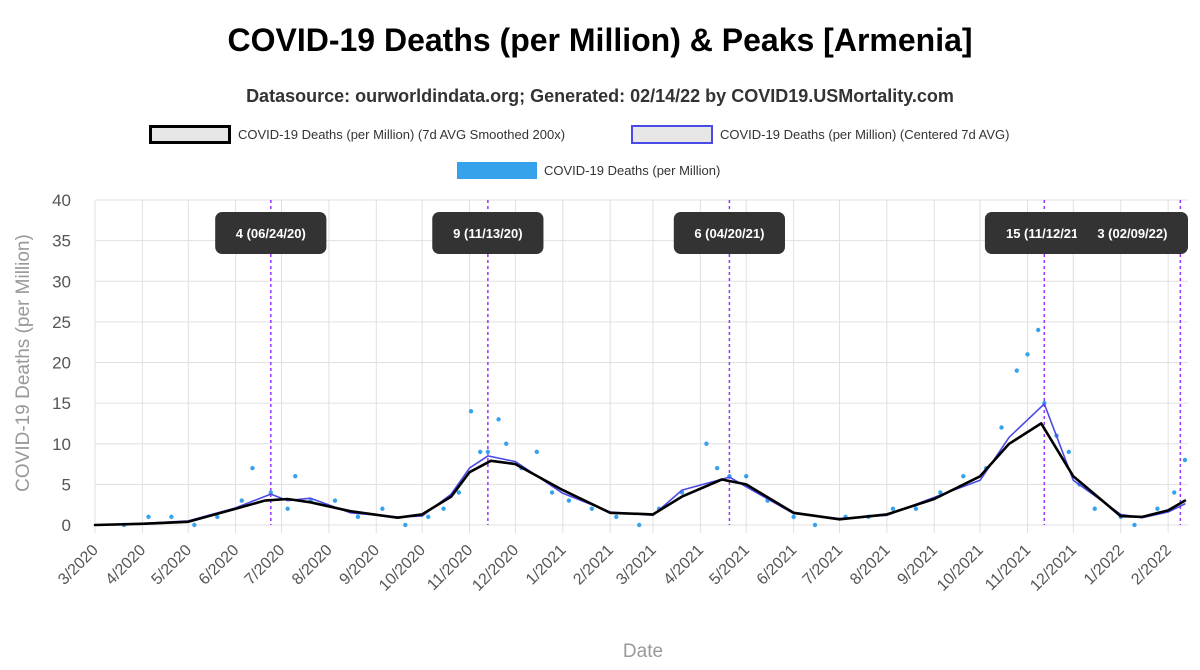  I want to click on y-tick-label: 35, so click(61, 241).